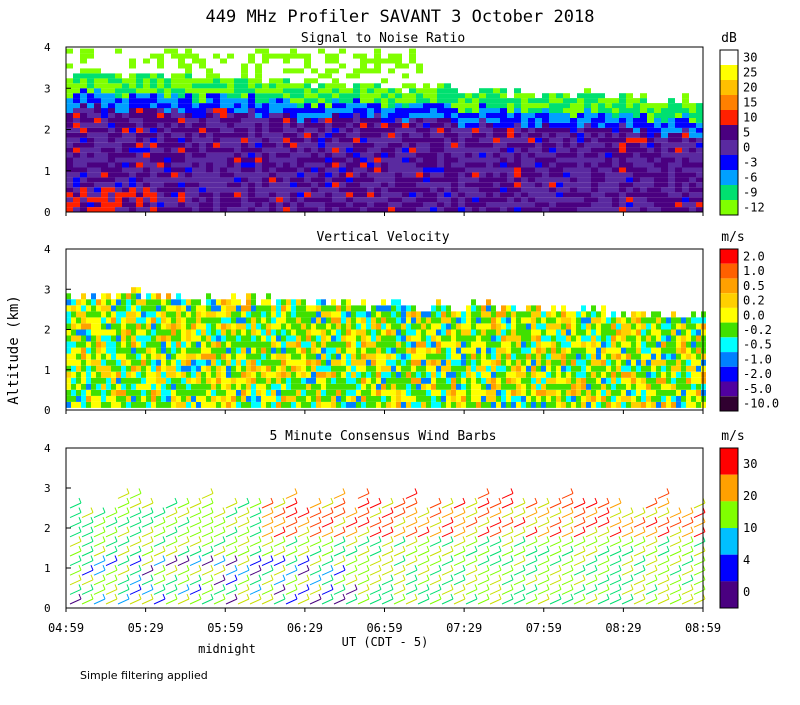 This screenshot has height=705, width=800. What do you see at coordinates (176, 500) in the screenshot?
I see `wind-barb-flag` at bounding box center [176, 500].